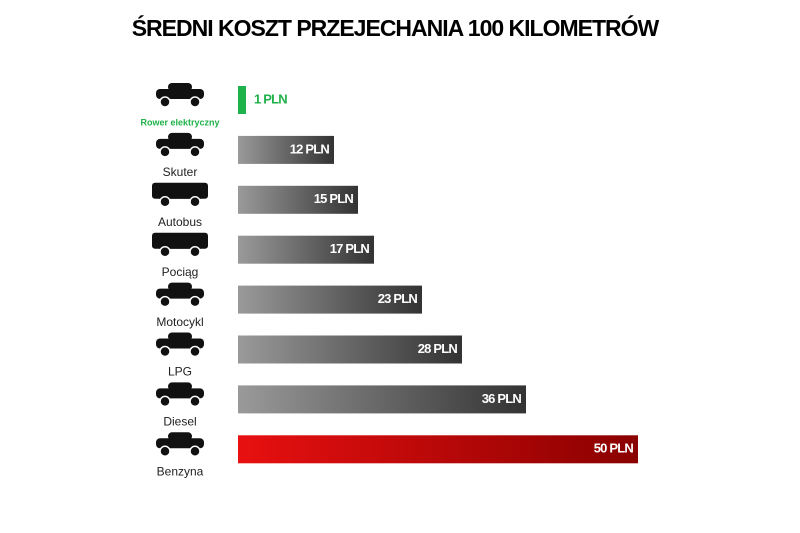 The image size is (800, 533). I want to click on category-label: Pociąg, so click(180, 272).